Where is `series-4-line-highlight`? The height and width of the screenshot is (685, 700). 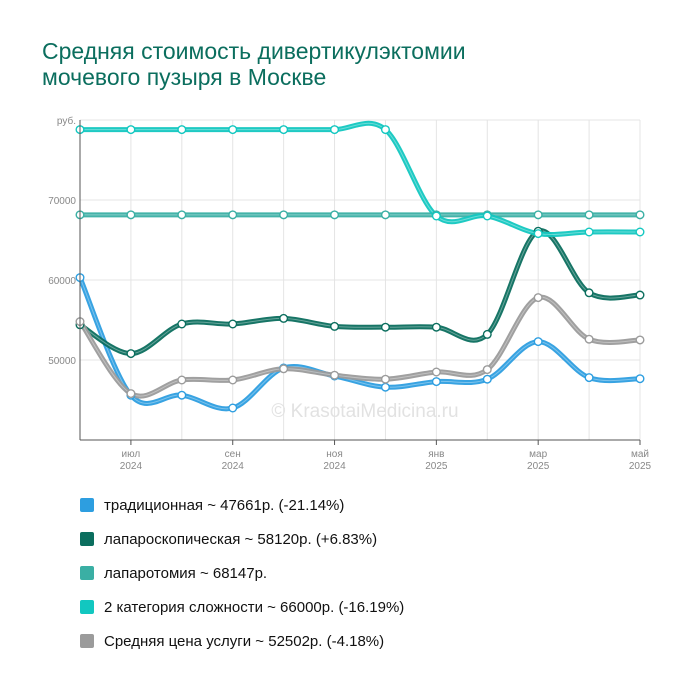 series-4-line-highlight is located at coordinates (360, 179).